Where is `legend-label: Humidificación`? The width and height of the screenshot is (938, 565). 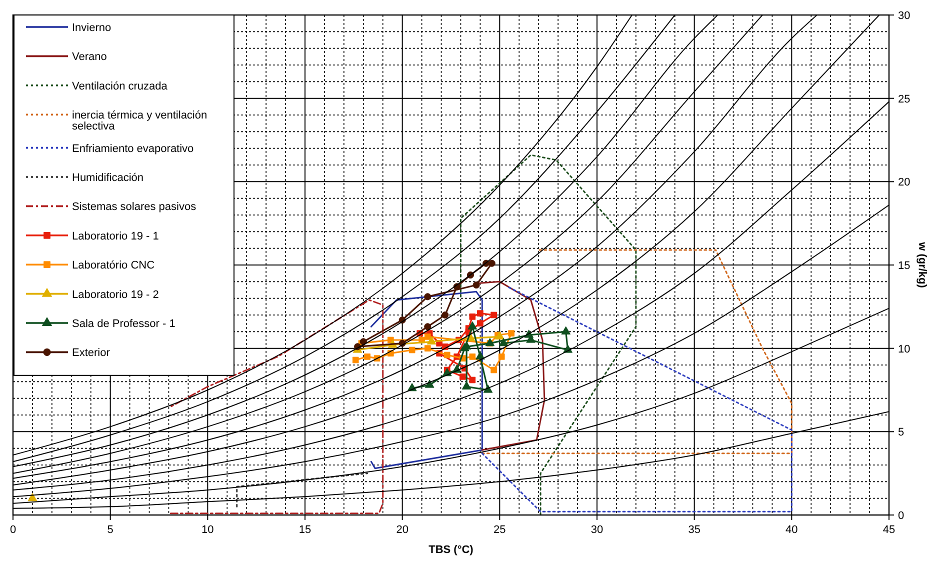
legend-label: Humidificación is located at coordinates (108, 178).